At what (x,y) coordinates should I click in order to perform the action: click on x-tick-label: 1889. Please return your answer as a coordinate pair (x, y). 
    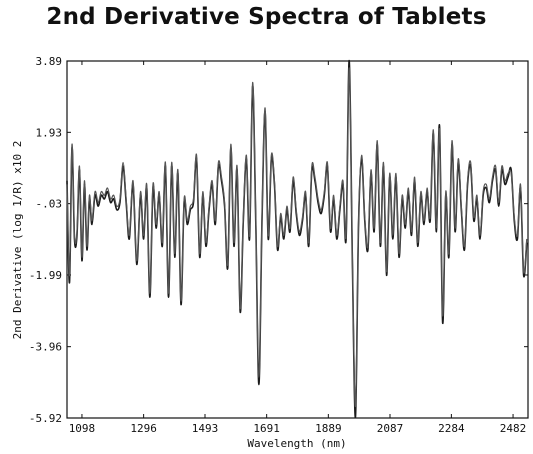
    Looking at the image, I should click on (328, 428).